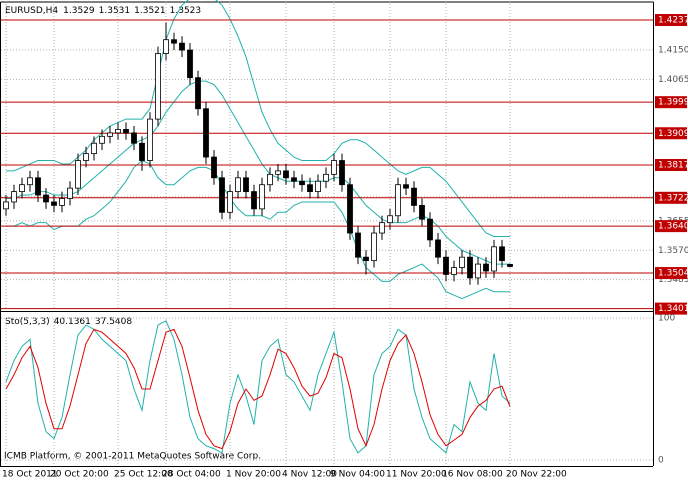 The height and width of the screenshot is (481, 688). I want to click on x-tick-label: 20 Oct 20:00, so click(79, 475).